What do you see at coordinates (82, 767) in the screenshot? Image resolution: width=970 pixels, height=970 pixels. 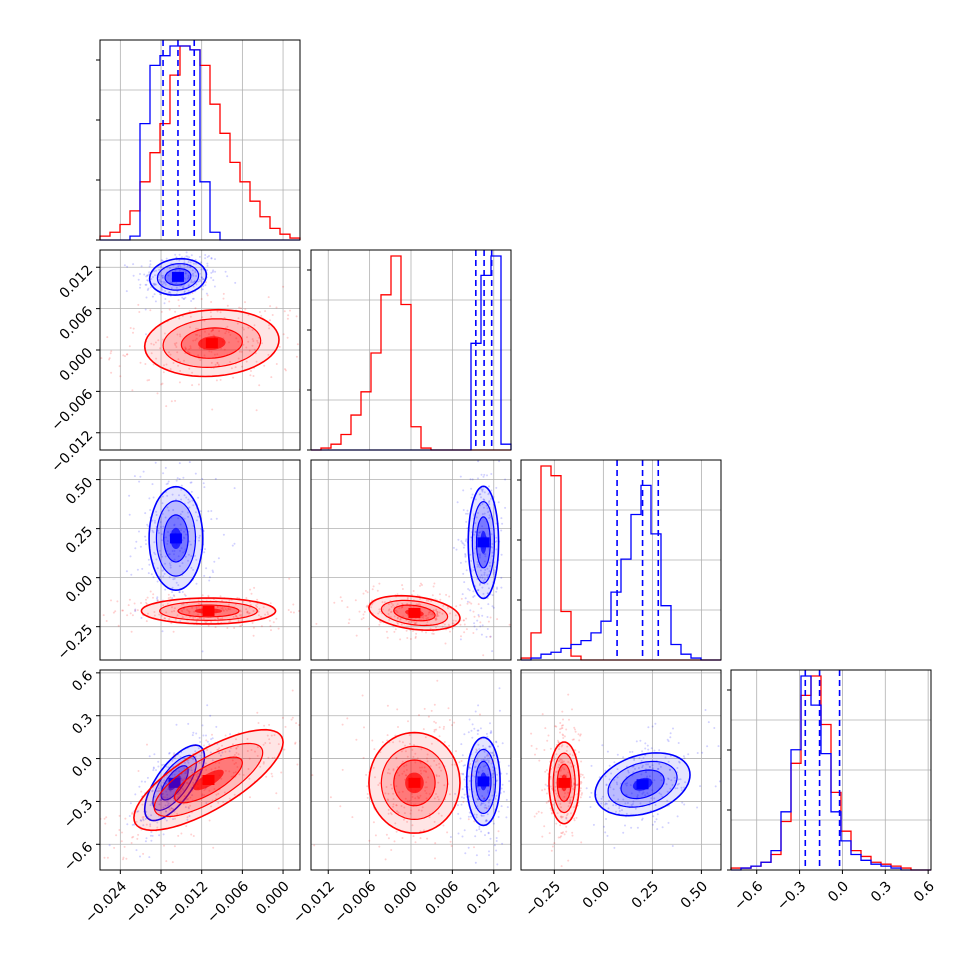 I see `y-tick-label: 0.0` at bounding box center [82, 767].